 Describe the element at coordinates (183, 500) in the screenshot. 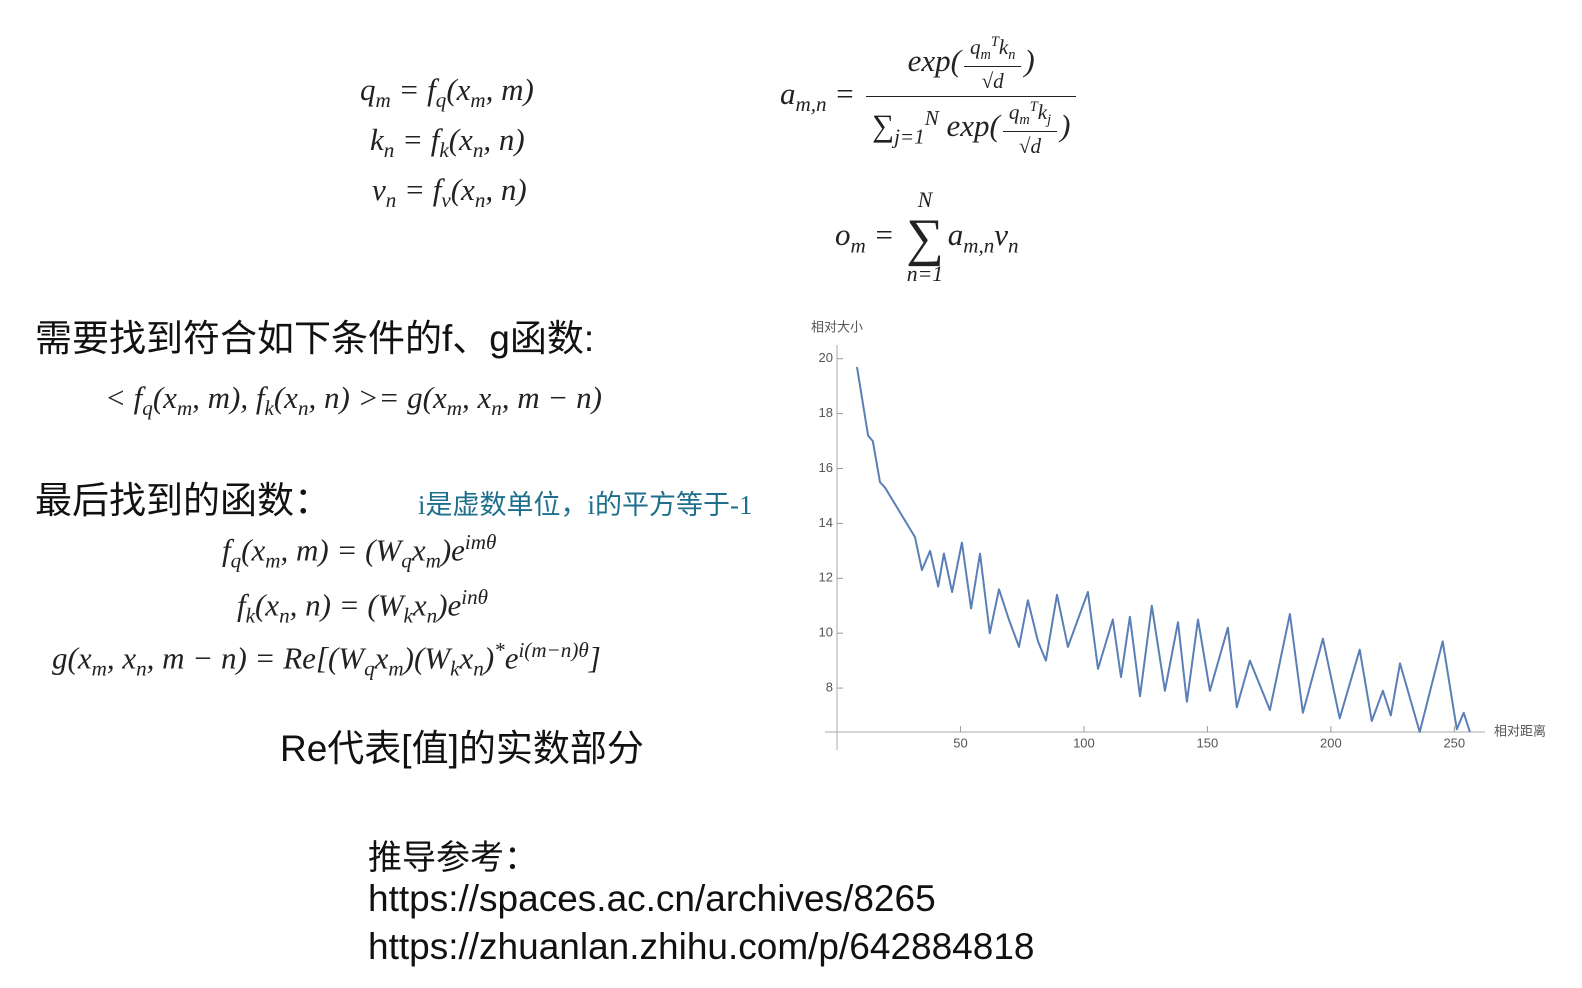

I see `heading: 最后找到的函数：` at that location.